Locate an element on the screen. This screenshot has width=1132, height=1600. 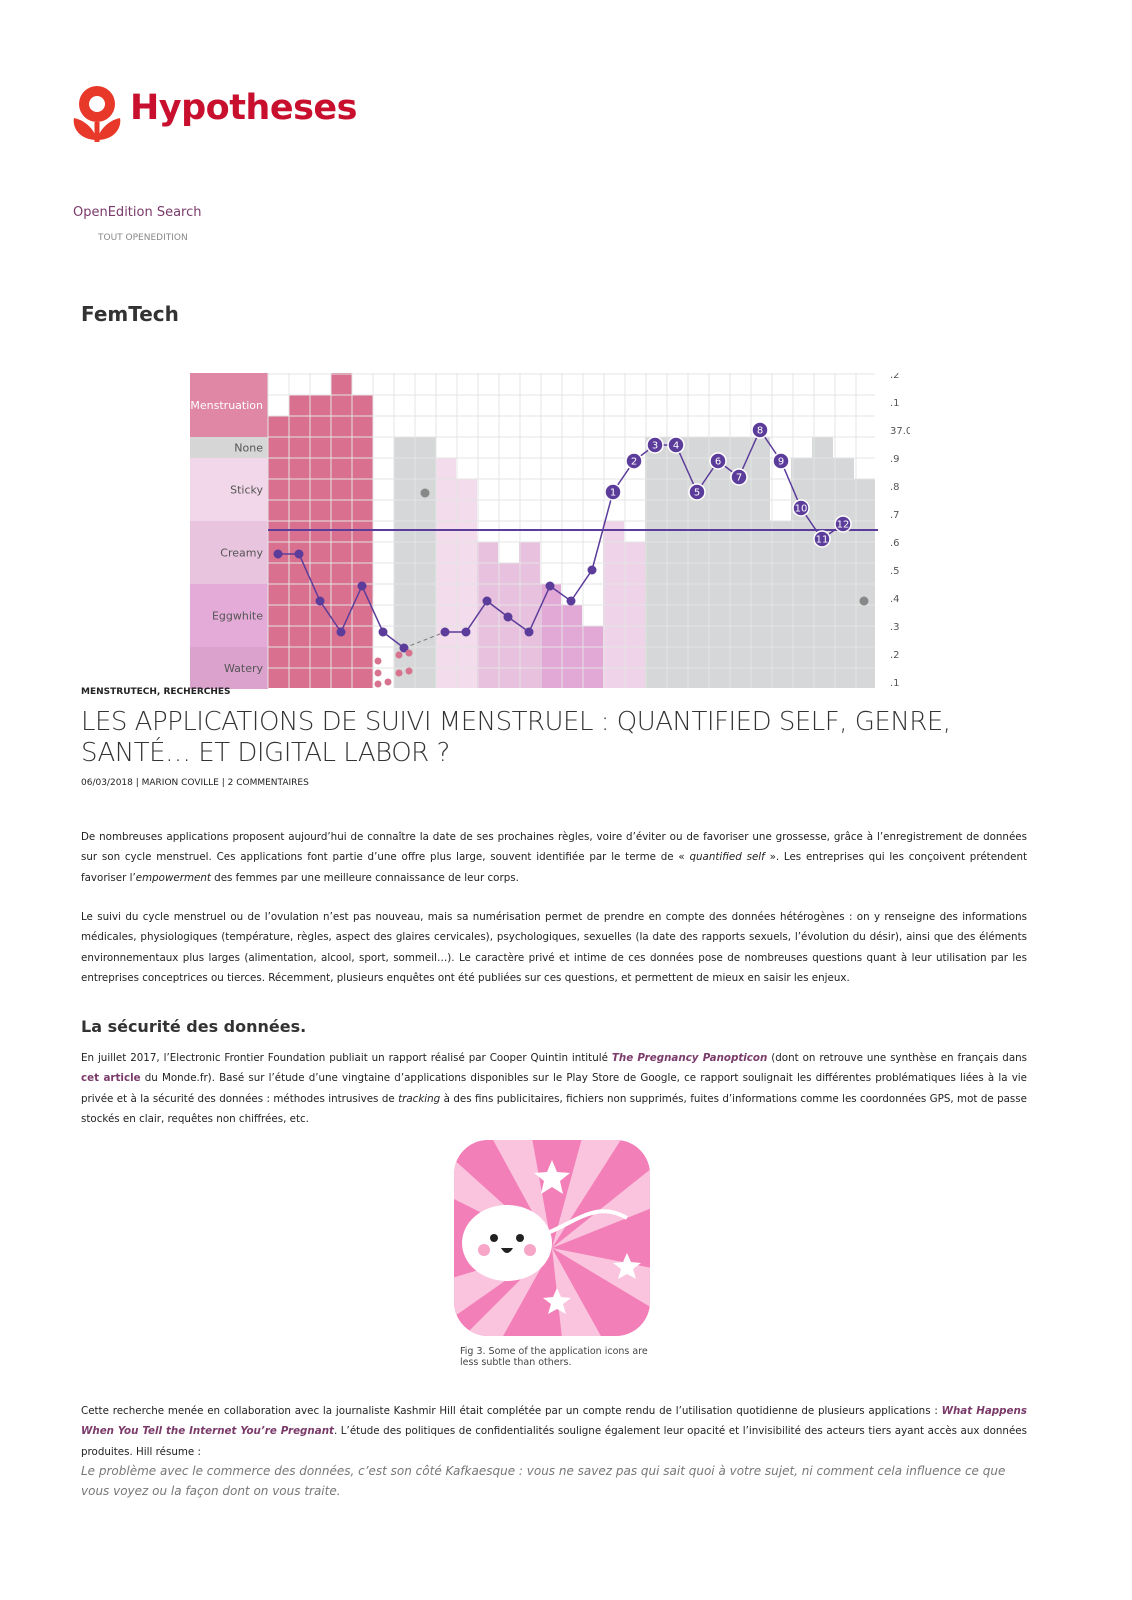
point-label: 2 is located at coordinates (634, 462).